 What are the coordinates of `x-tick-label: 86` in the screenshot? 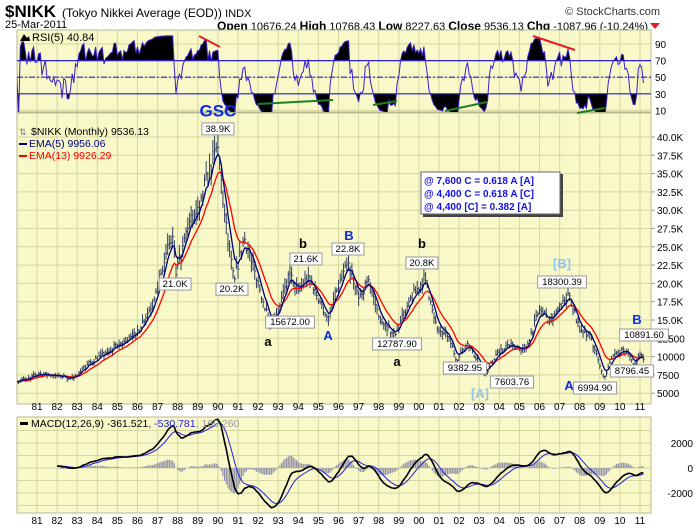 It's located at (138, 521).